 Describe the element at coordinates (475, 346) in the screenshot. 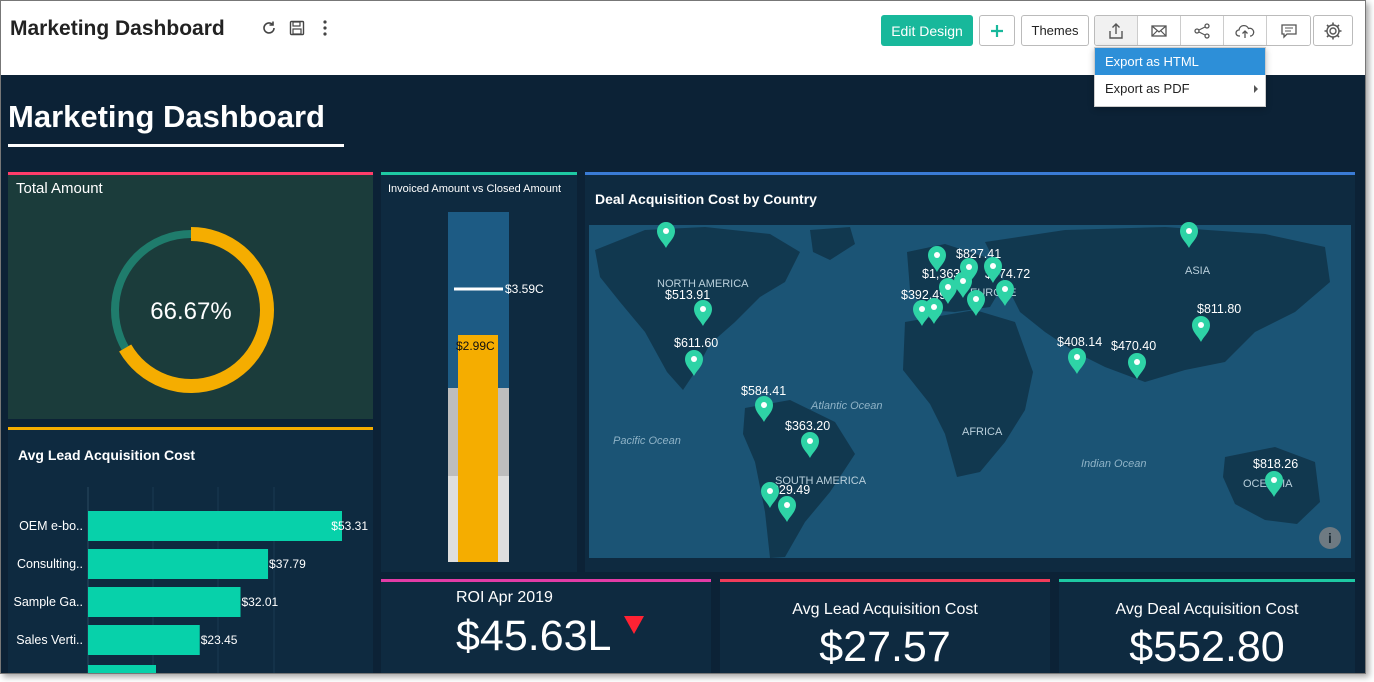

I see `bullet-value-label: $2.99C` at that location.